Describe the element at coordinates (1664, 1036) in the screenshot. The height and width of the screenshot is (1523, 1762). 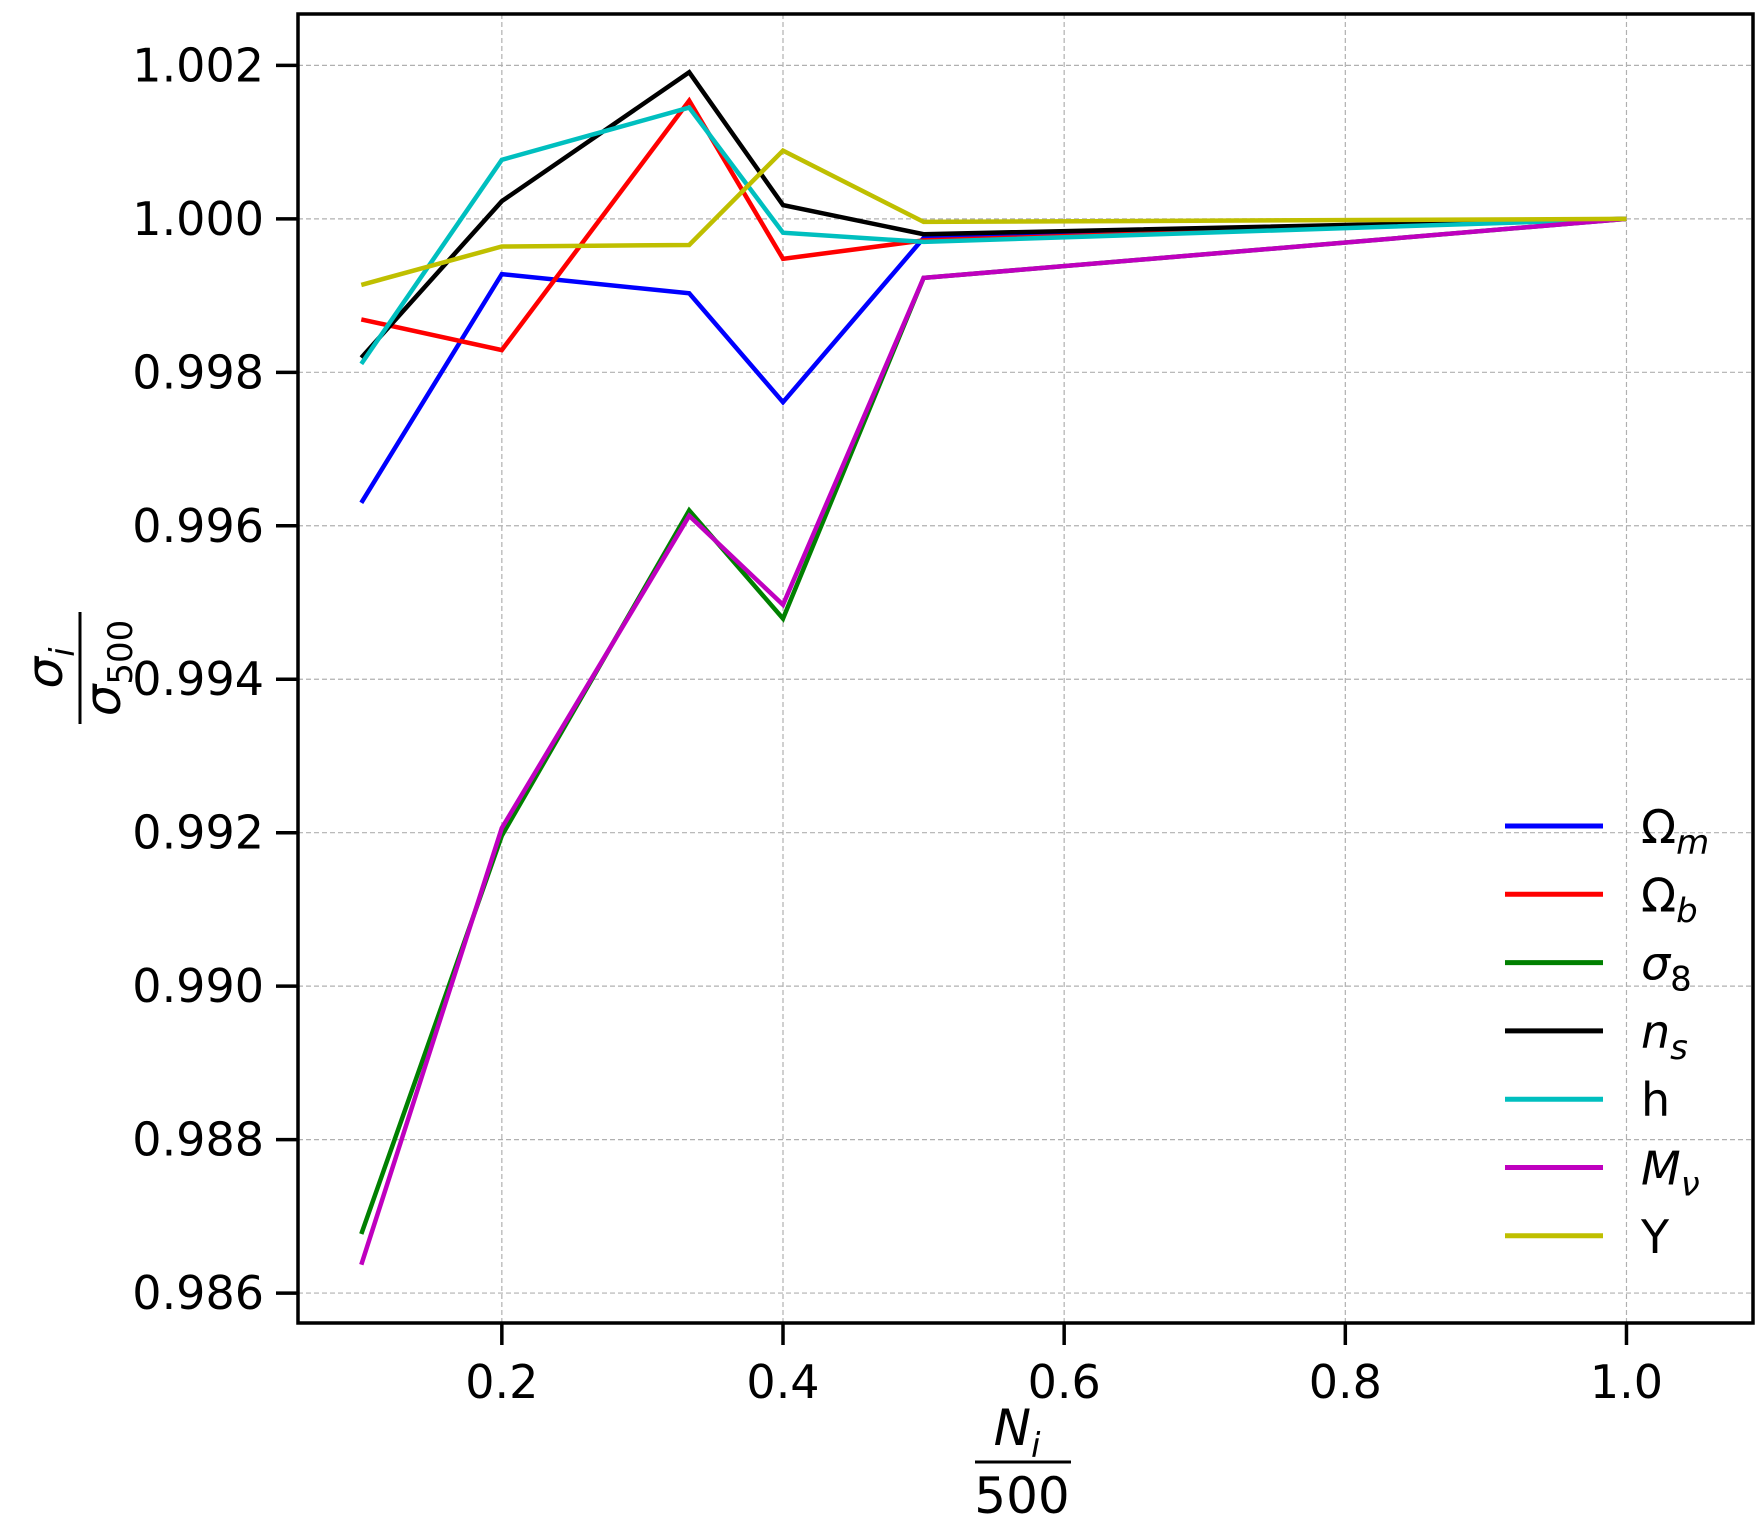
I see `legend-label: ns` at that location.